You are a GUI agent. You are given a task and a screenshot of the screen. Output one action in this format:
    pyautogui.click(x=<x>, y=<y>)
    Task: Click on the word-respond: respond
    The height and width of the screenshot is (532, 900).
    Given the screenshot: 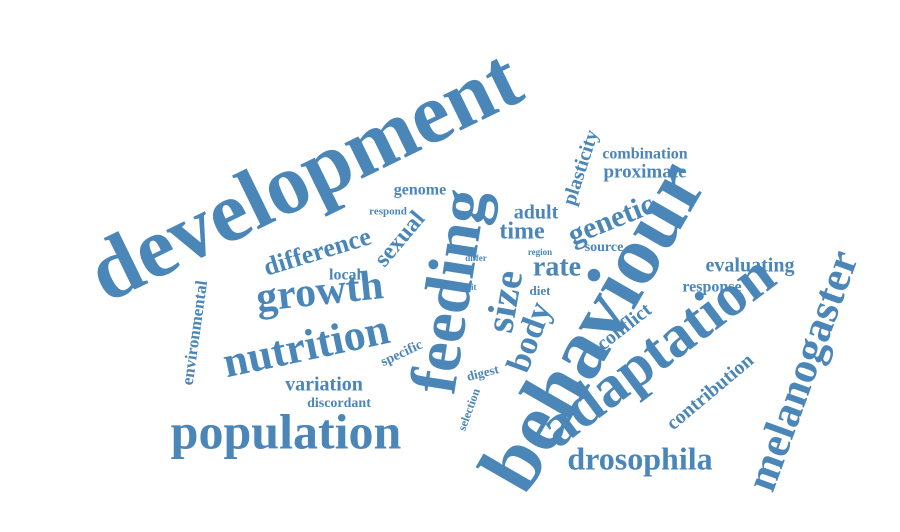 What is the action you would take?
    pyautogui.click(x=388, y=212)
    